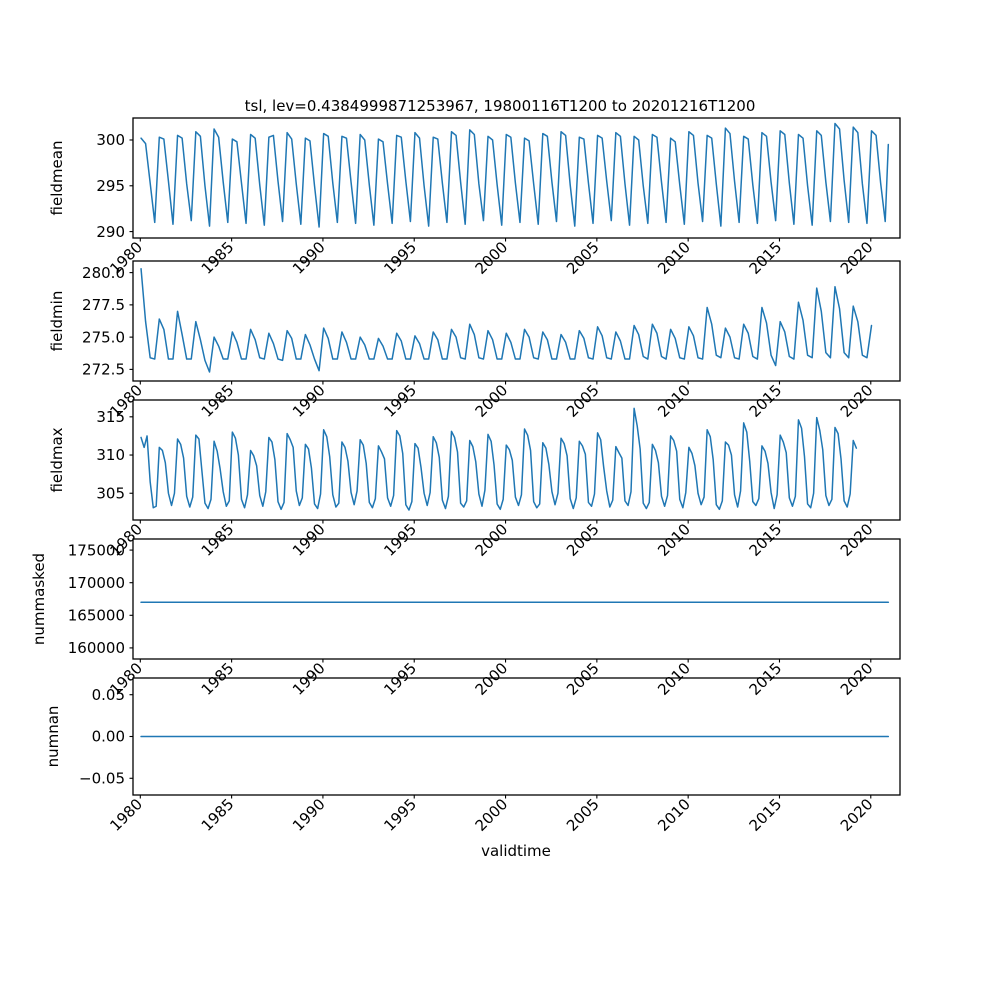 The image size is (1000, 1000). Describe the element at coordinates (103, 305) in the screenshot. I see `ytick-label: 277.5` at that location.